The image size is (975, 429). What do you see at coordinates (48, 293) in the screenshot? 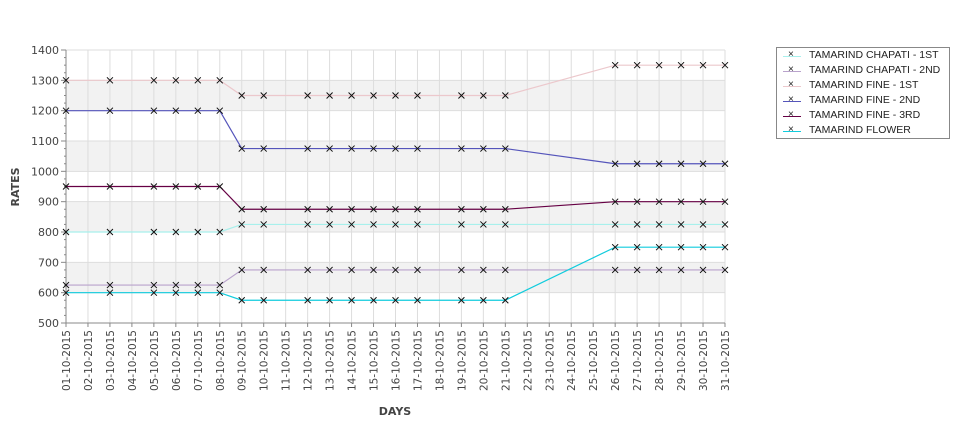
I see `y-tick-label: 600` at bounding box center [48, 293].